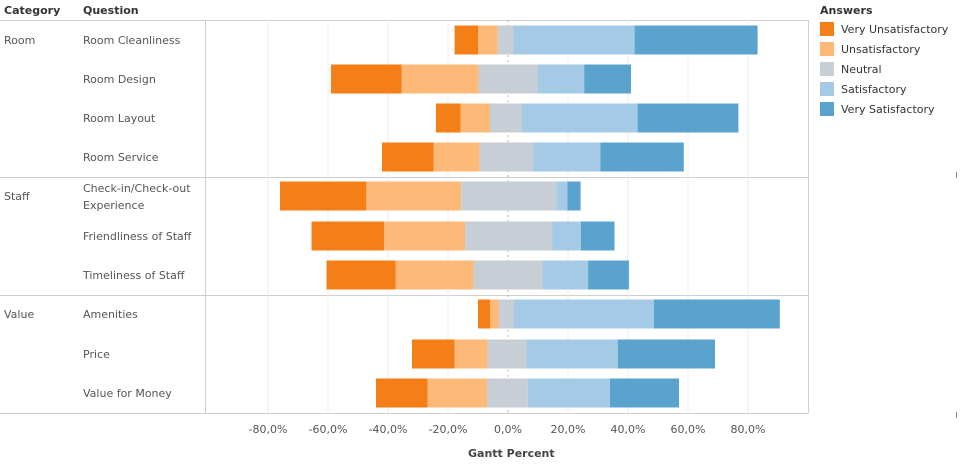 The width and height of the screenshot is (962, 469). I want to click on question-label-room-layout: Room Layout, so click(119, 118).